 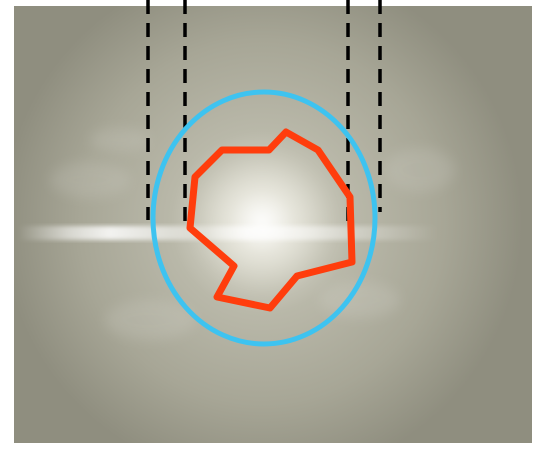 What do you see at coordinates (228, 233) in the screenshot?
I see `horizontal-streak` at bounding box center [228, 233].